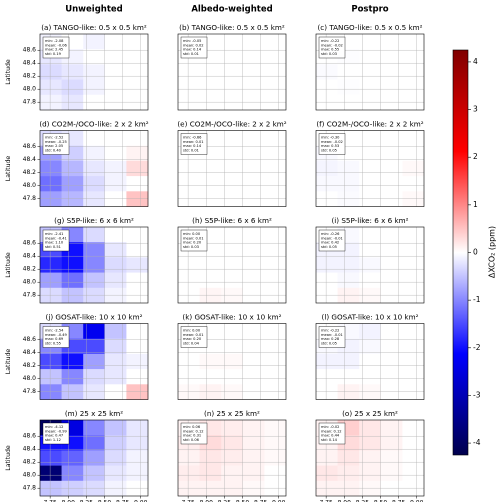 This screenshot has width=500, height=502. Describe the element at coordinates (54, 50) in the screenshot. I see `stats-text: max: 2.45` at that location.